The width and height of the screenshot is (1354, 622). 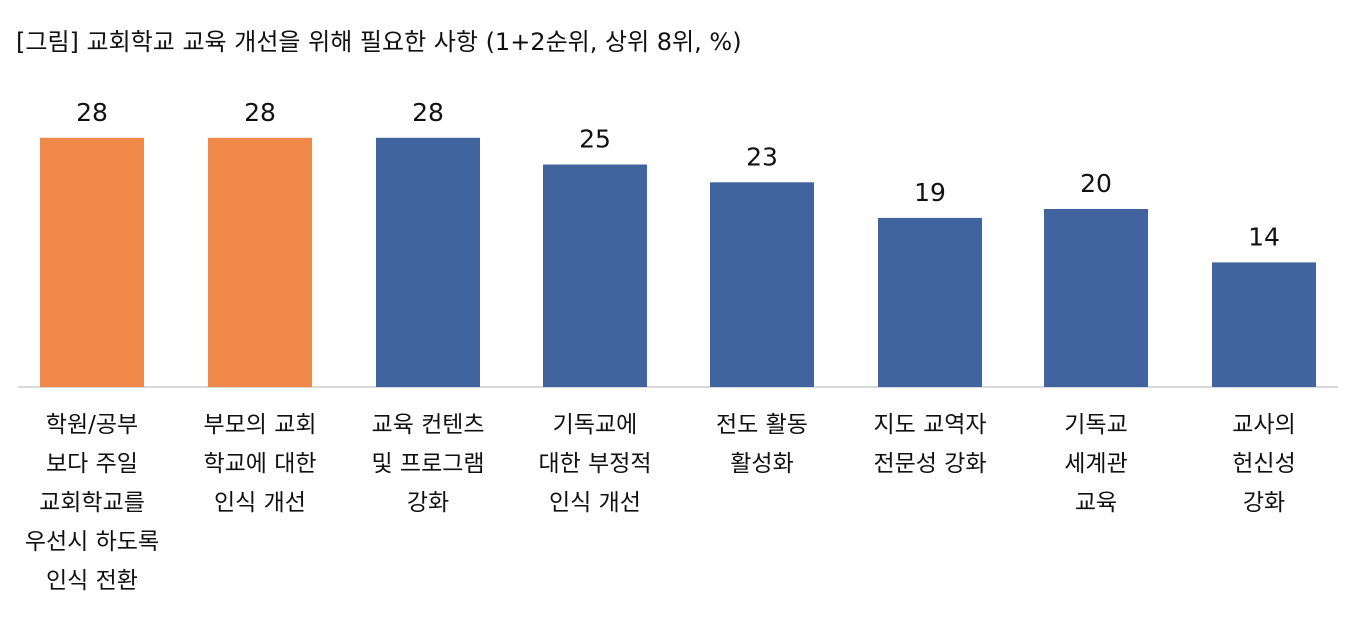 What do you see at coordinates (595, 425) in the screenshot?
I see `category-label-line: 기독교에` at bounding box center [595, 425].